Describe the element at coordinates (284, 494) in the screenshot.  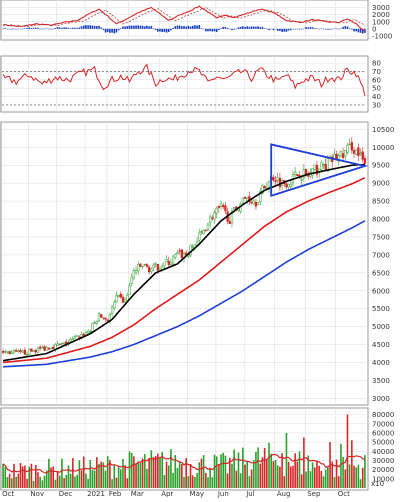
I see `x-tick-label: Aug` at that location.